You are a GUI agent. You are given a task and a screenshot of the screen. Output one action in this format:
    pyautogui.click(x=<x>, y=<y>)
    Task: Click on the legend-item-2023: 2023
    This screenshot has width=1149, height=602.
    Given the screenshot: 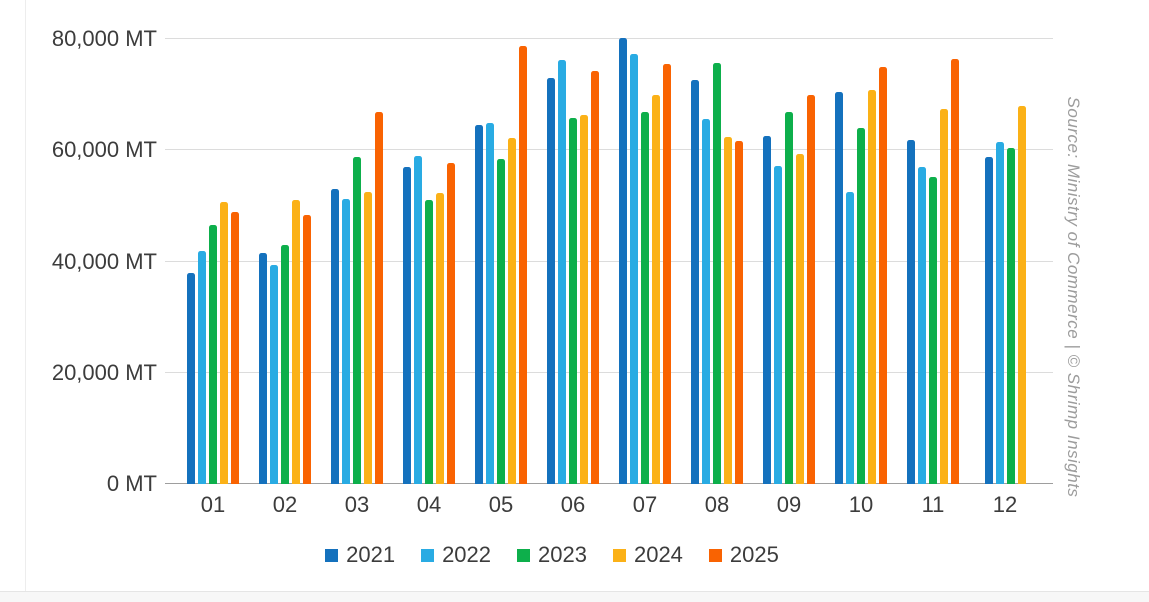 What is the action you would take?
    pyautogui.click(x=552, y=555)
    